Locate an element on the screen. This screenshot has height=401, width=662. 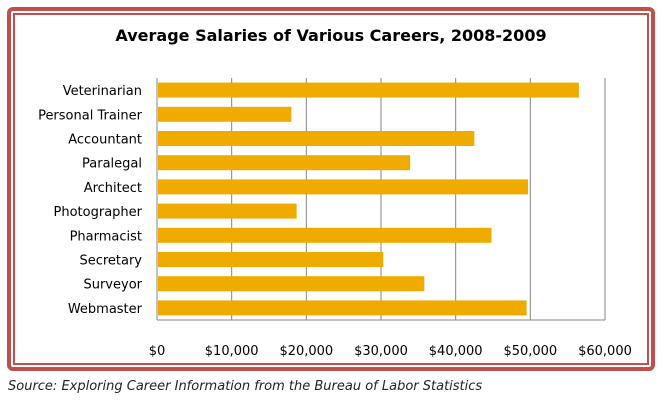
category-label: Photographer is located at coordinates (98, 212).